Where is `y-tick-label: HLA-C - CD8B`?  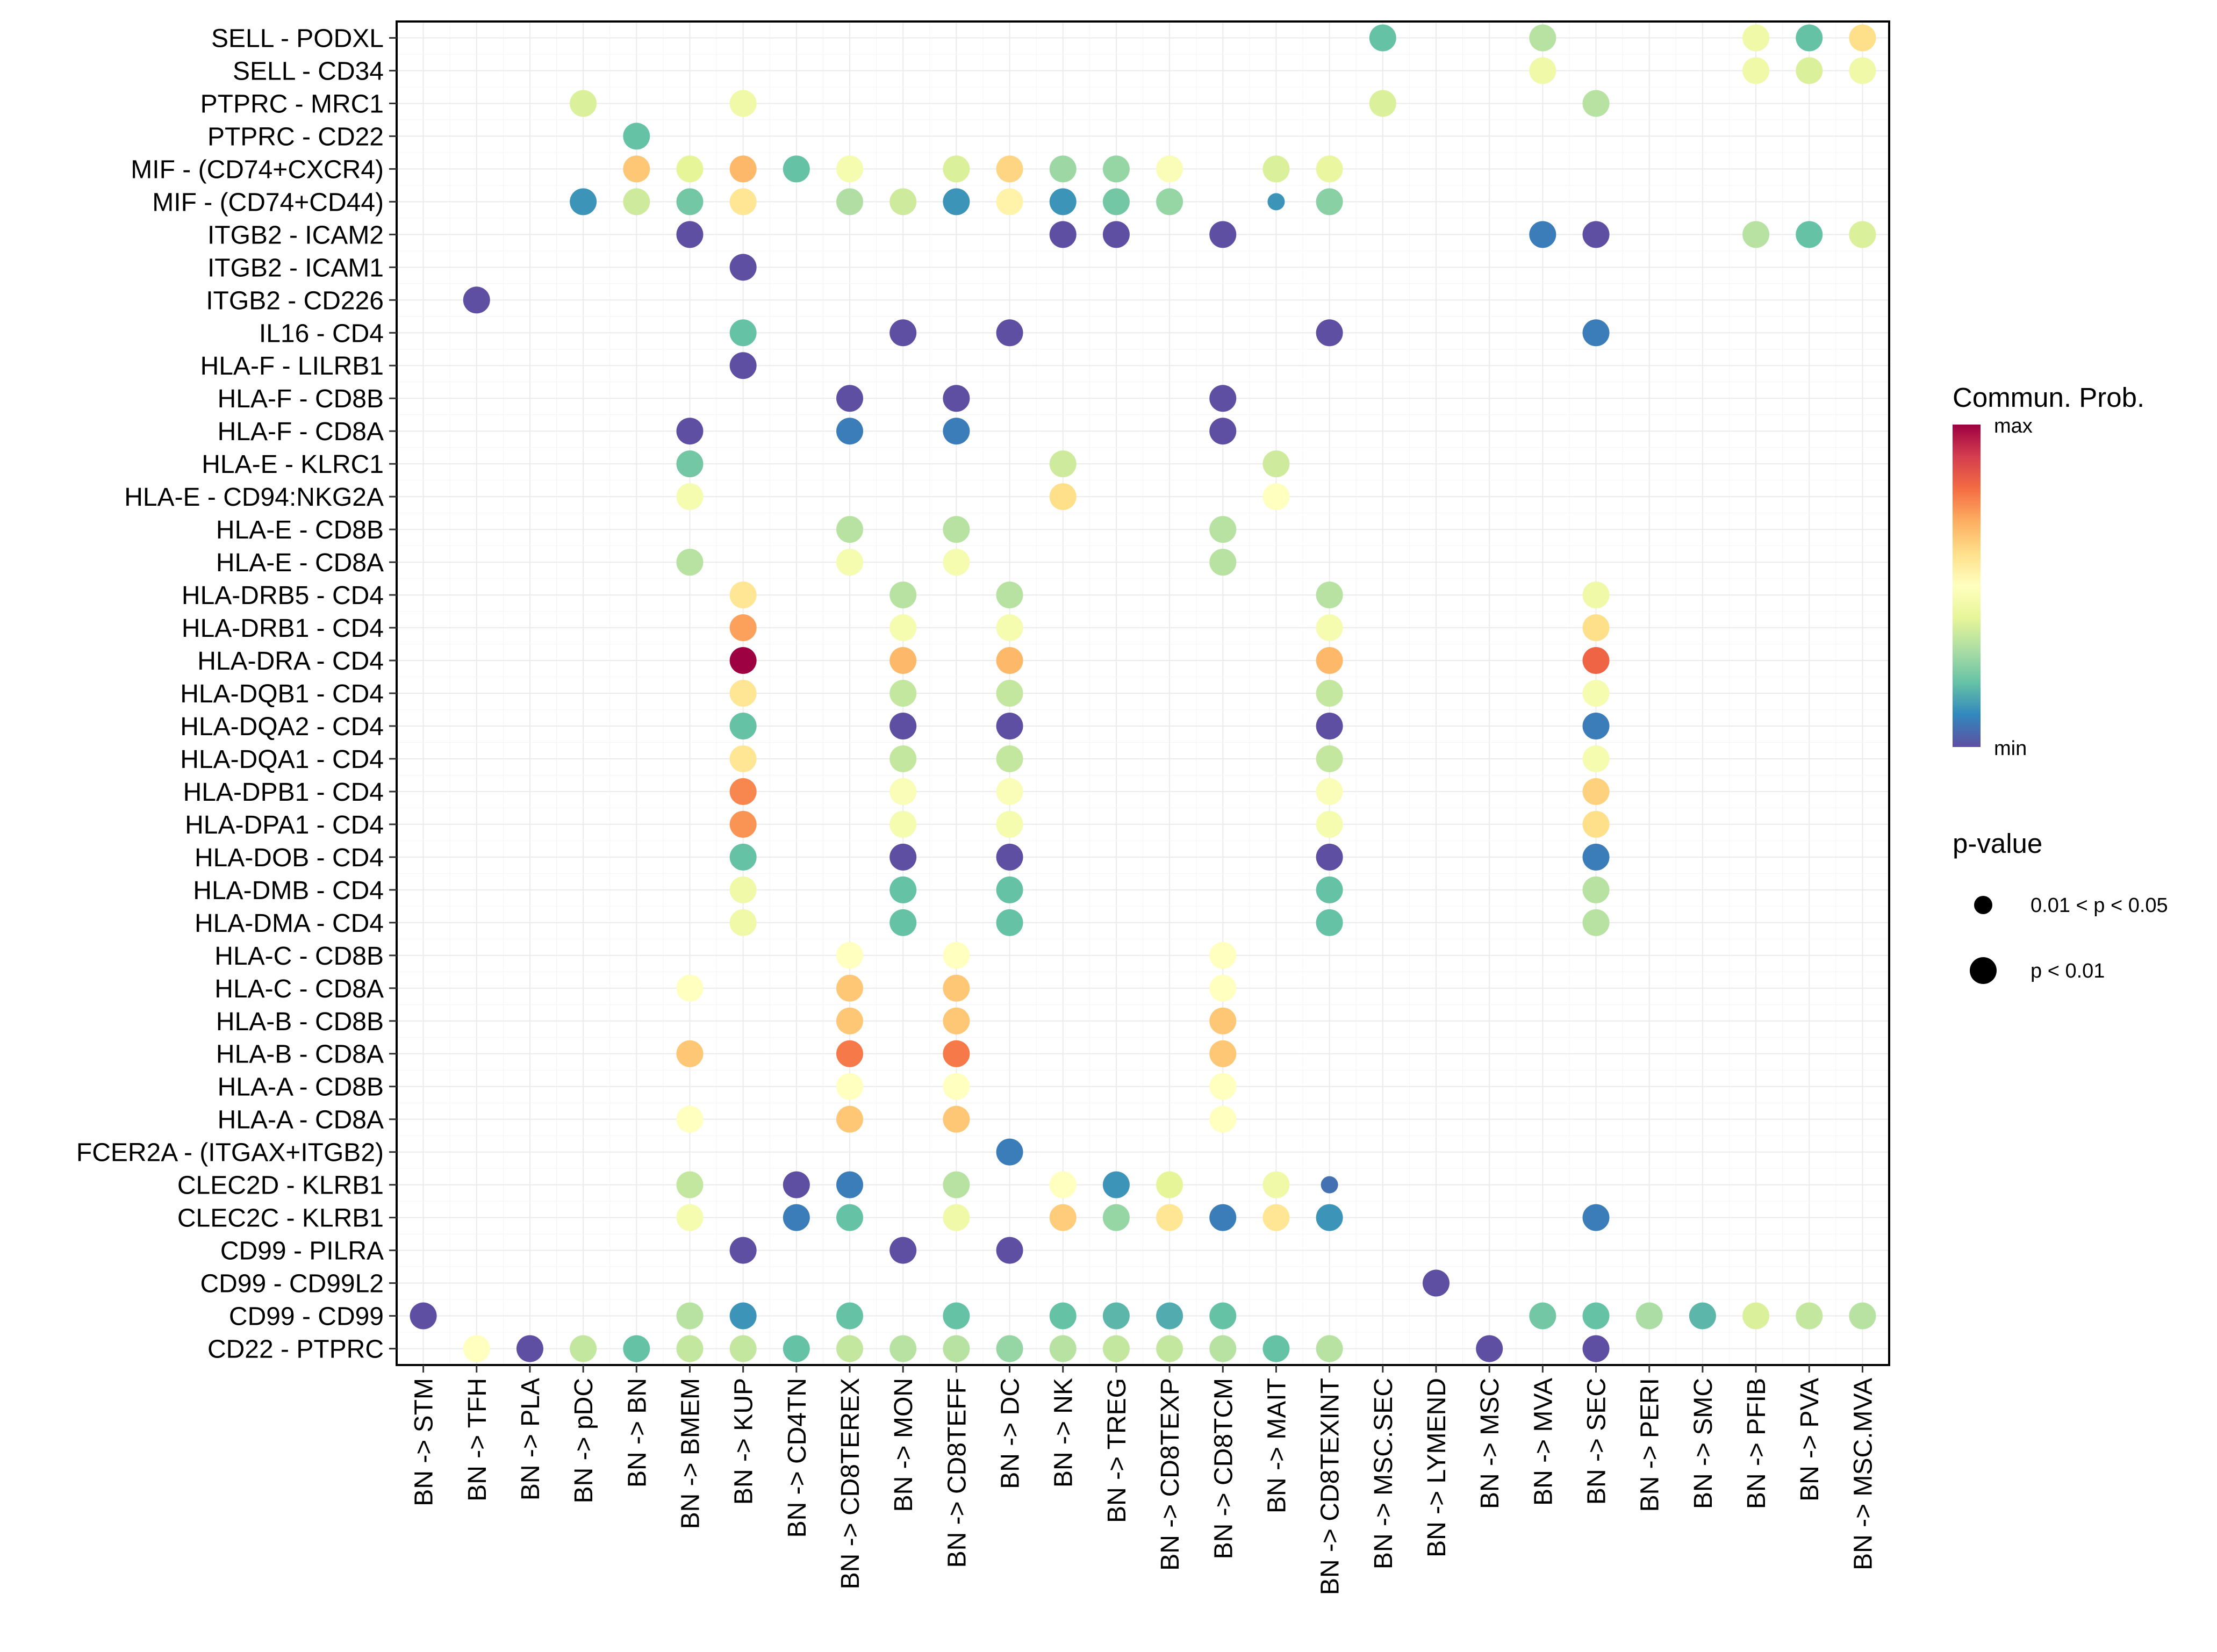 y-tick-label: HLA-C - CD8B is located at coordinates (299, 956).